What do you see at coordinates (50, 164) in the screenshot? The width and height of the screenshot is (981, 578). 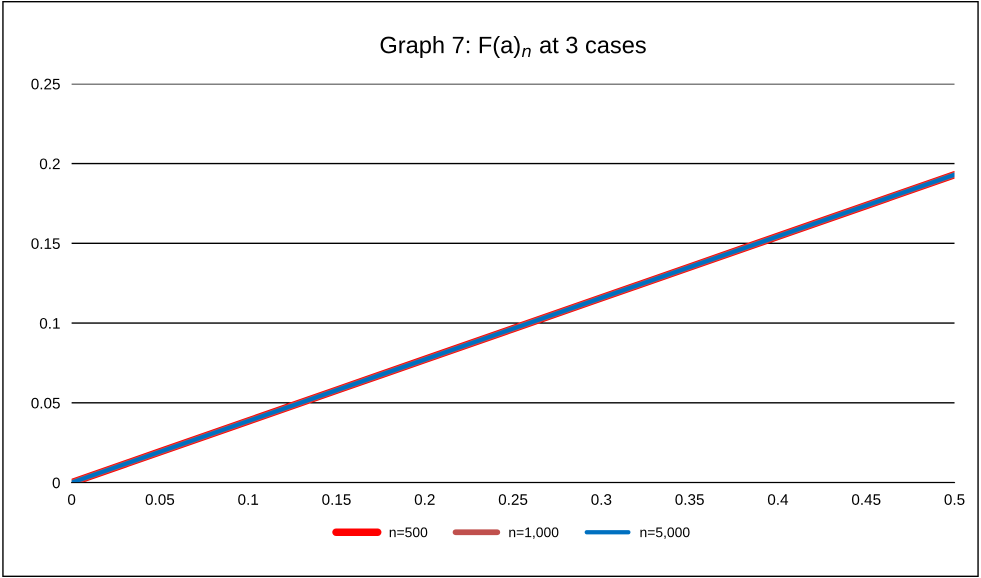 I see `y-tick-label: 0.2` at bounding box center [50, 164].